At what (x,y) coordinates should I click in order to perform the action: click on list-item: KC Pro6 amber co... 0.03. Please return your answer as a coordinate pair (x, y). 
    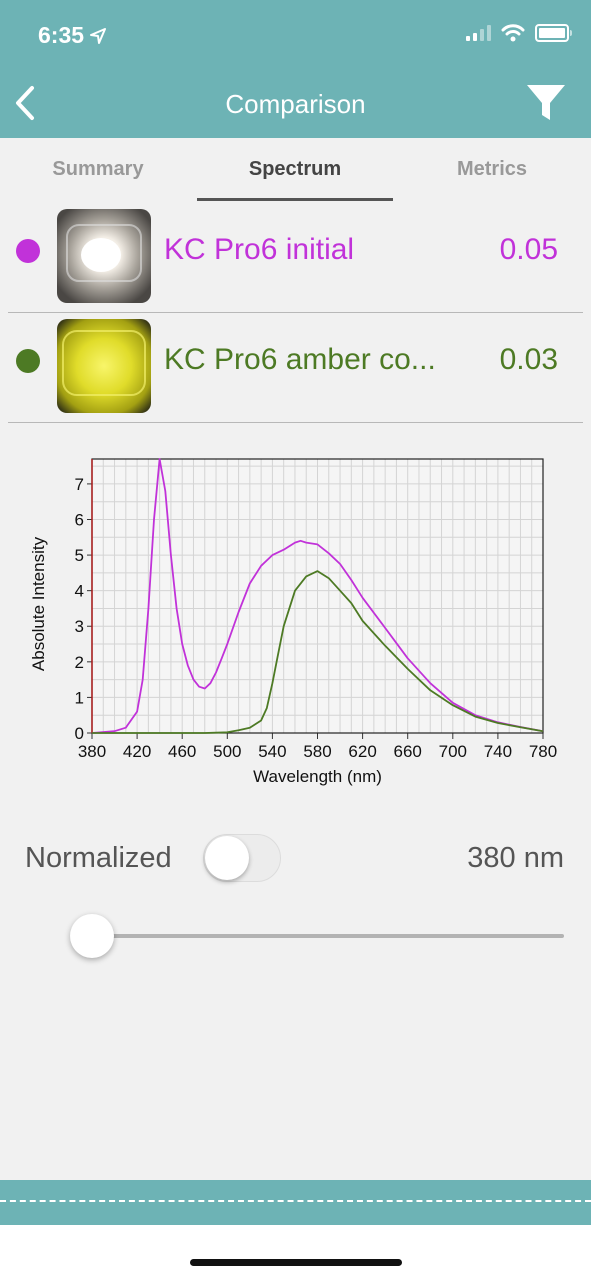
    Looking at the image, I should click on (295, 368).